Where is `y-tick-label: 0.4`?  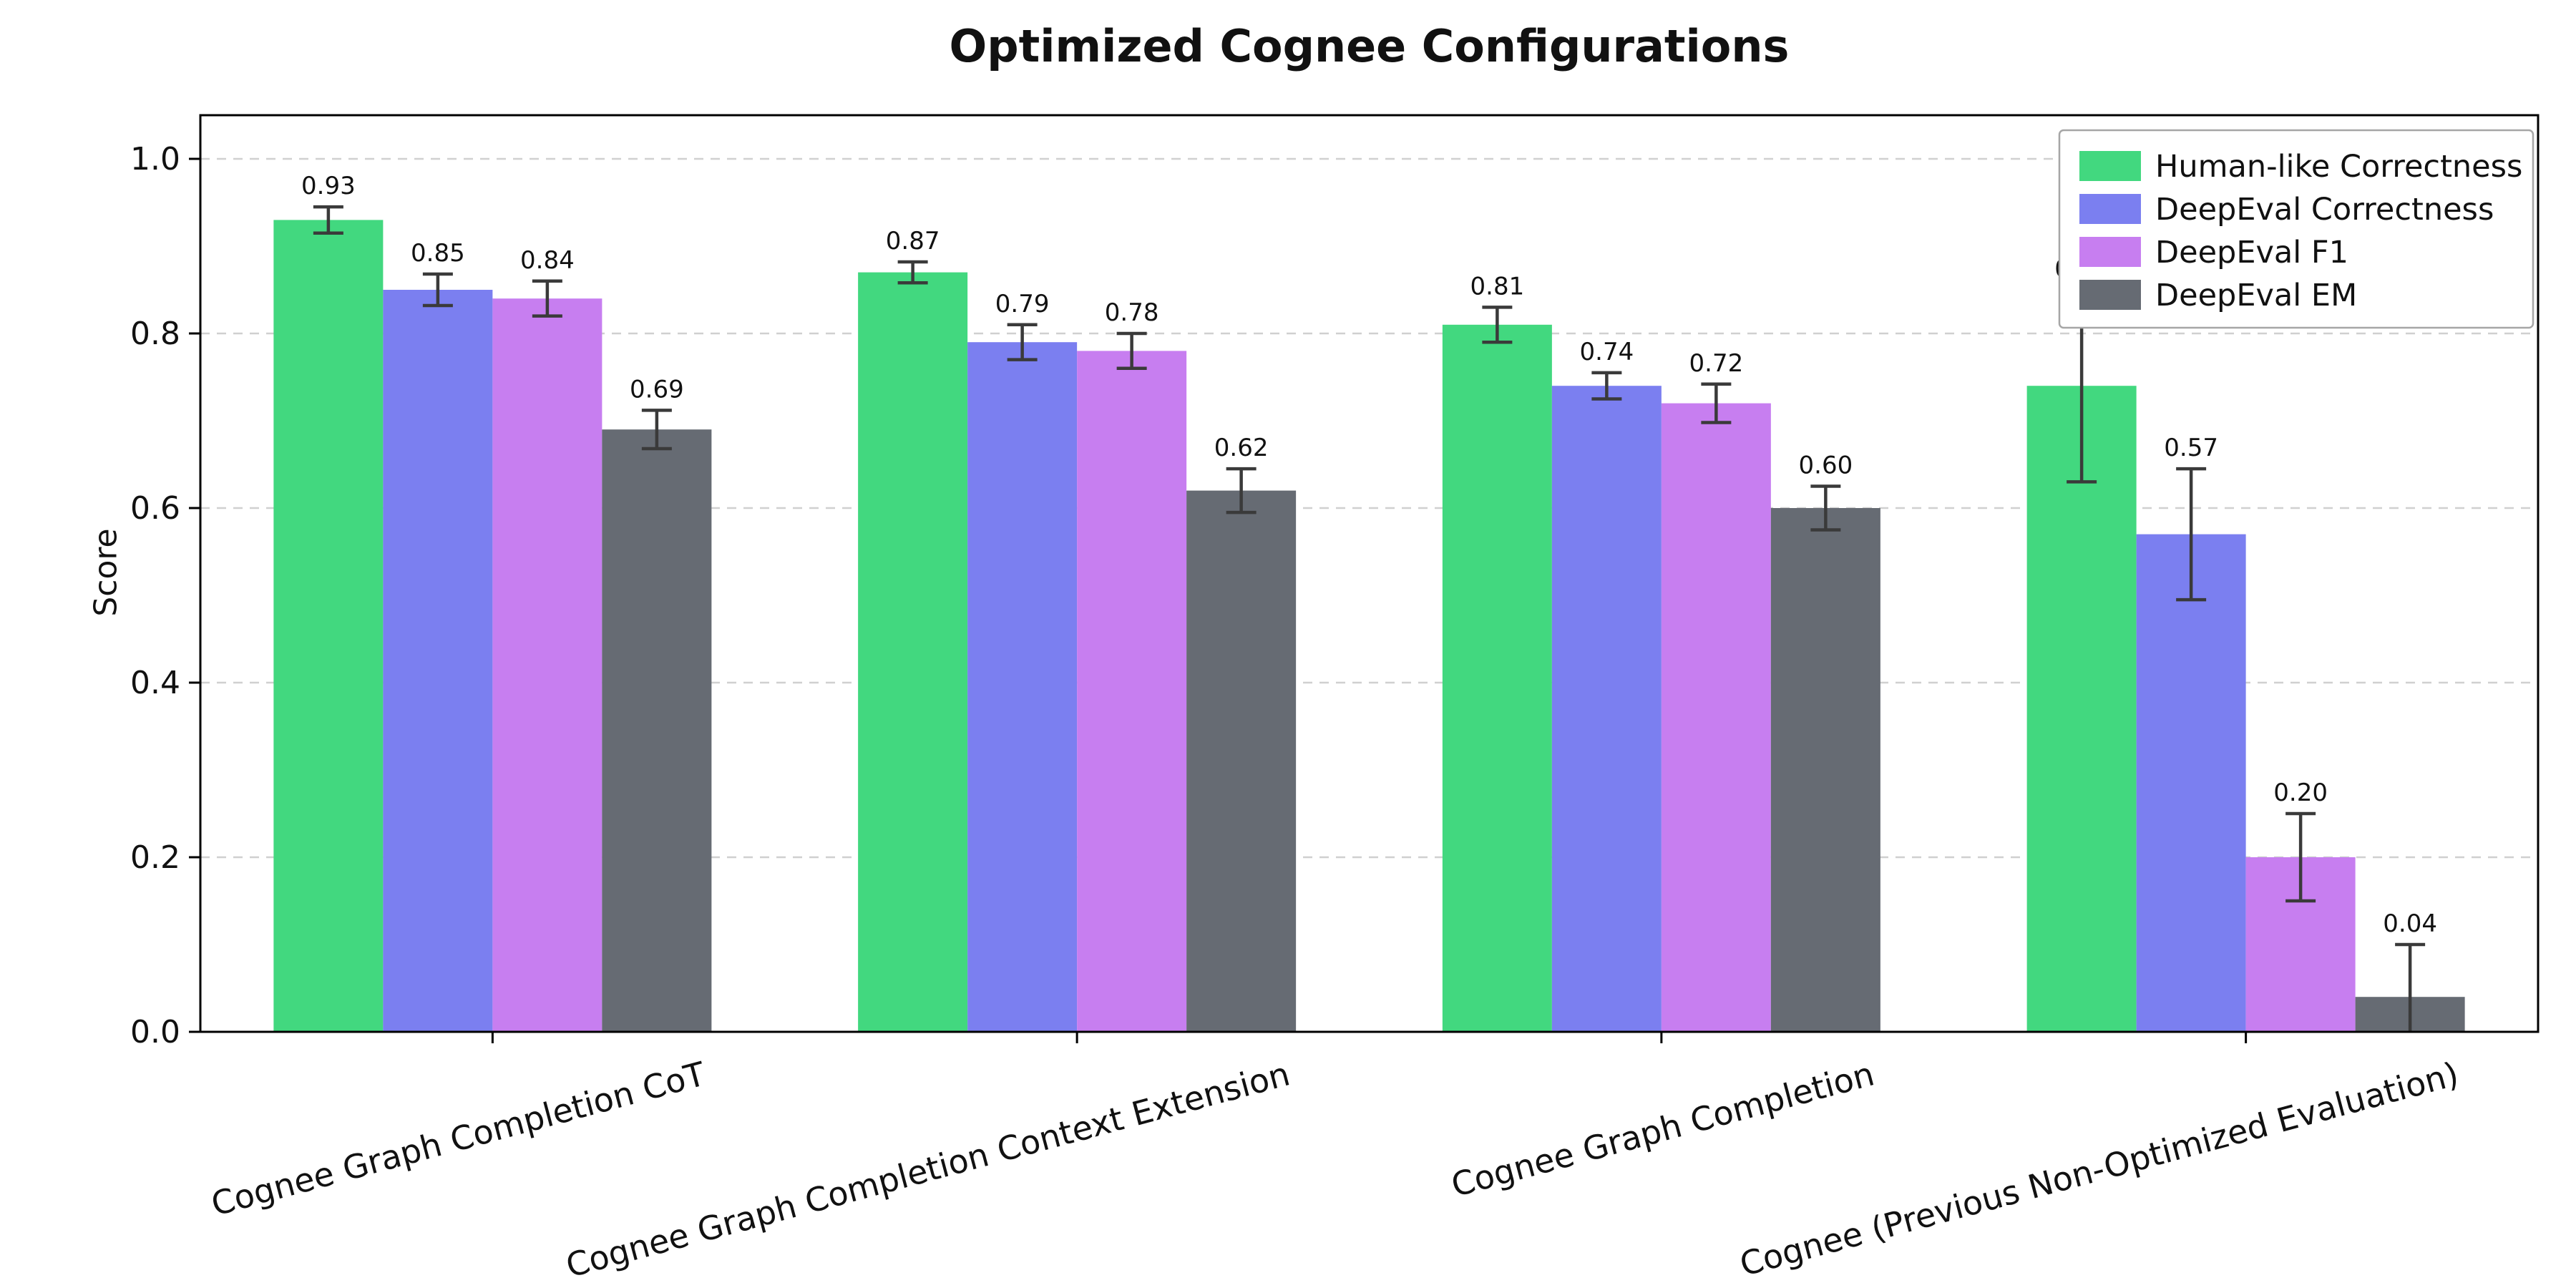
y-tick-label: 0.4 is located at coordinates (155, 683).